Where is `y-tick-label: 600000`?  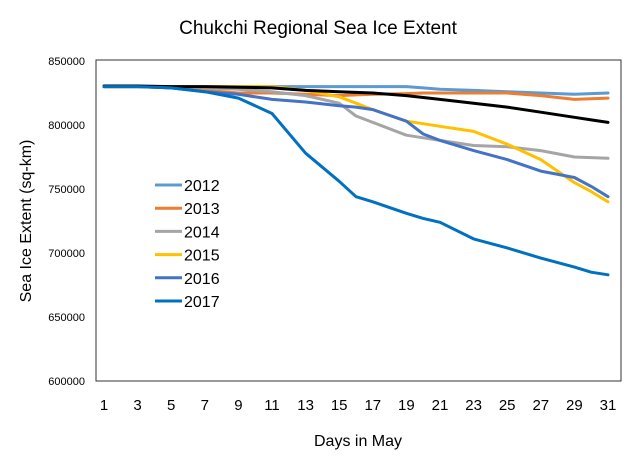
y-tick-label: 600000 is located at coordinates (66, 382).